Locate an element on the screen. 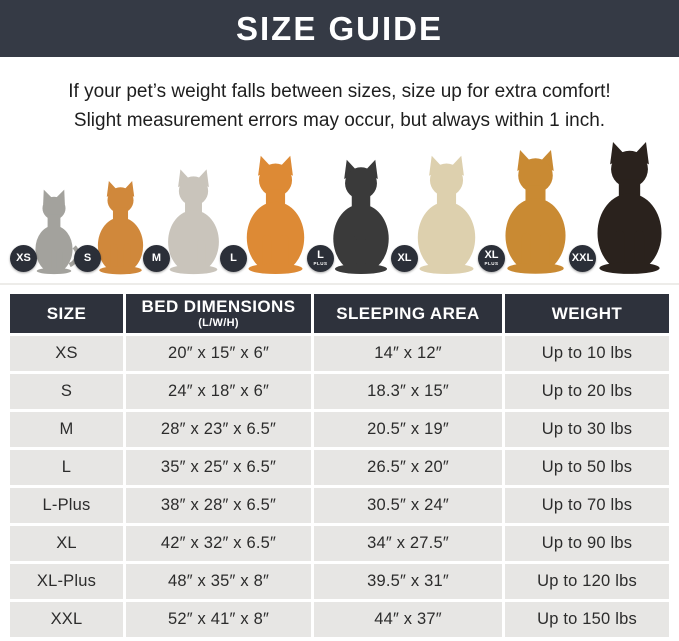 The image size is (679, 641). column-header-weight: WEIGHT is located at coordinates (587, 313).